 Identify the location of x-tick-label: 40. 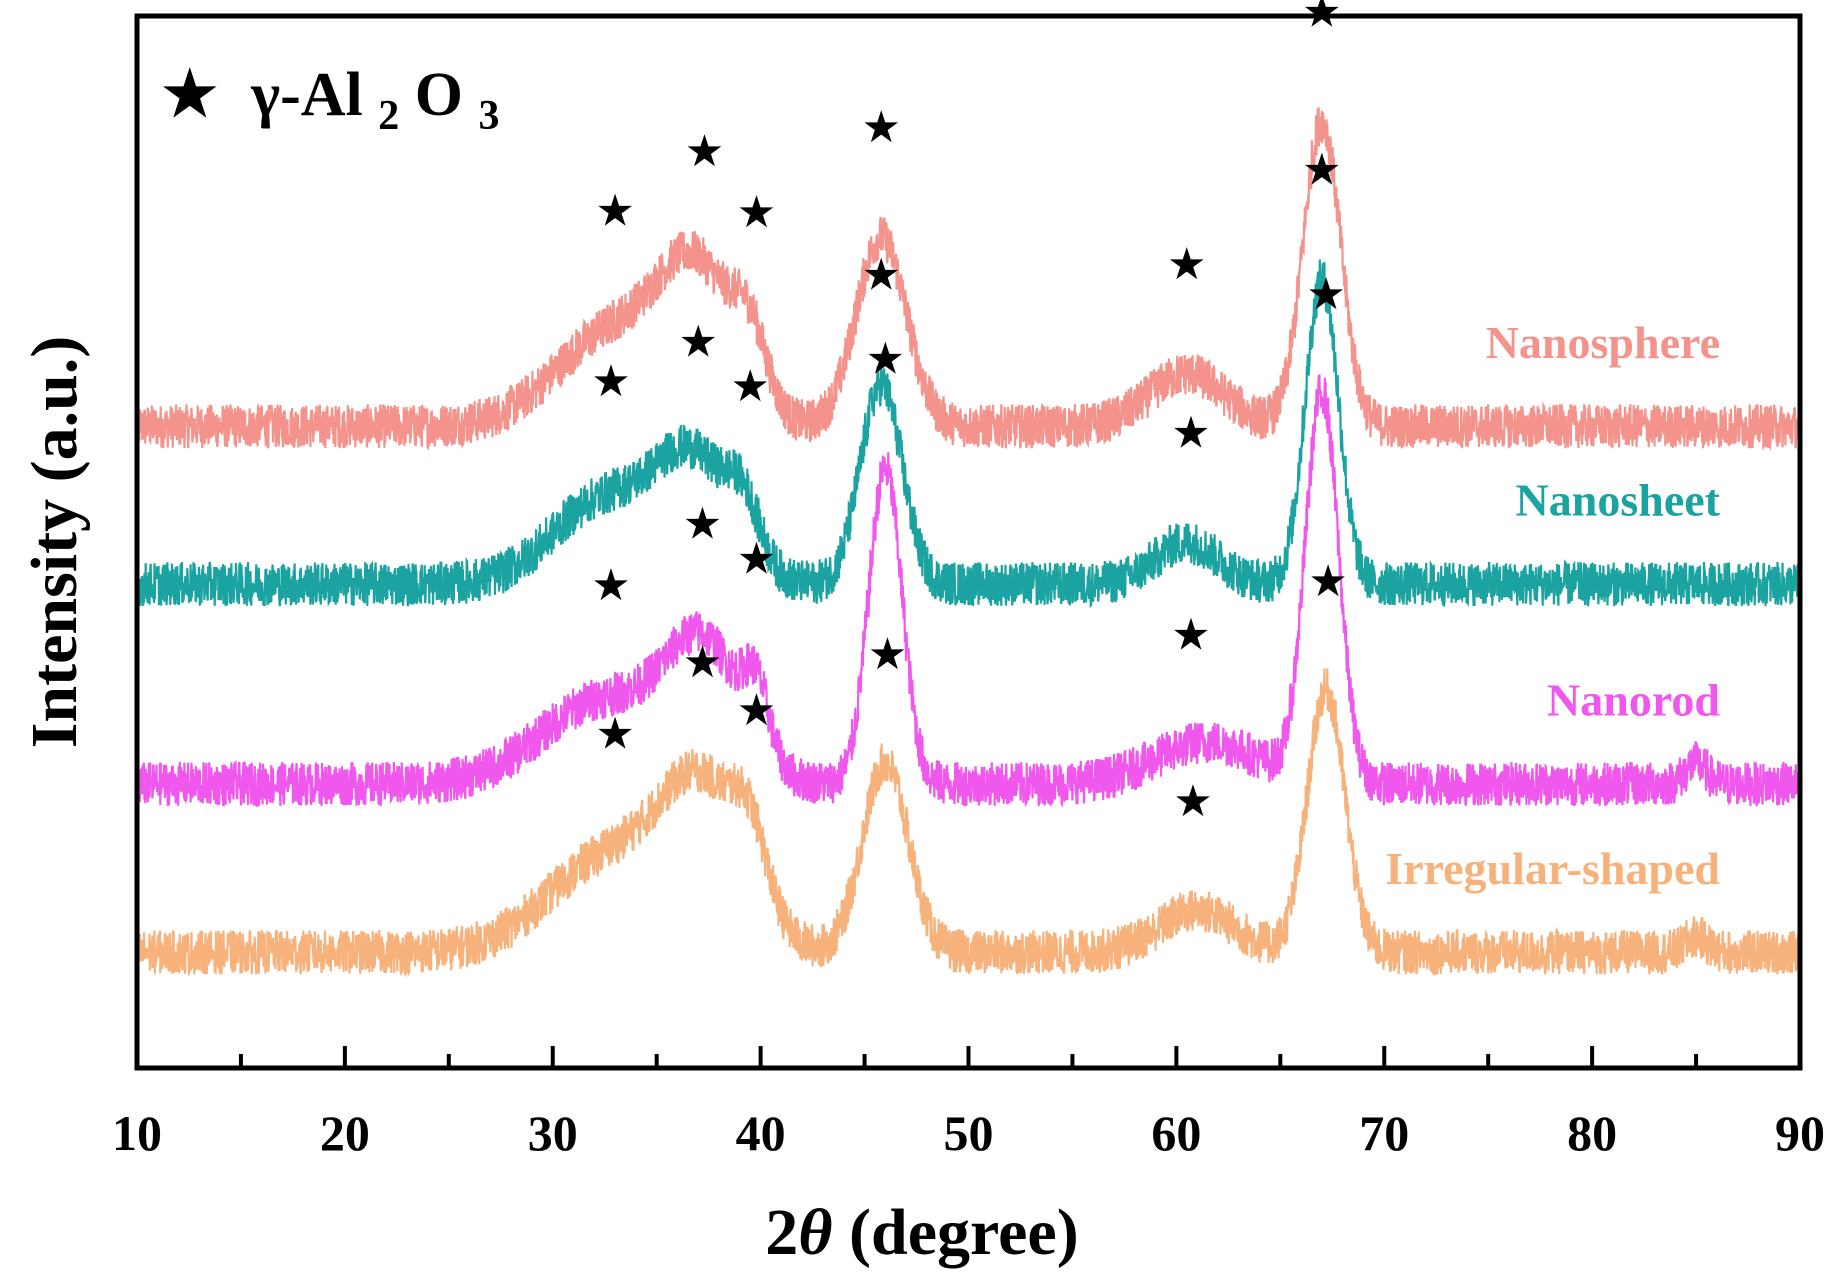
(761, 1133).